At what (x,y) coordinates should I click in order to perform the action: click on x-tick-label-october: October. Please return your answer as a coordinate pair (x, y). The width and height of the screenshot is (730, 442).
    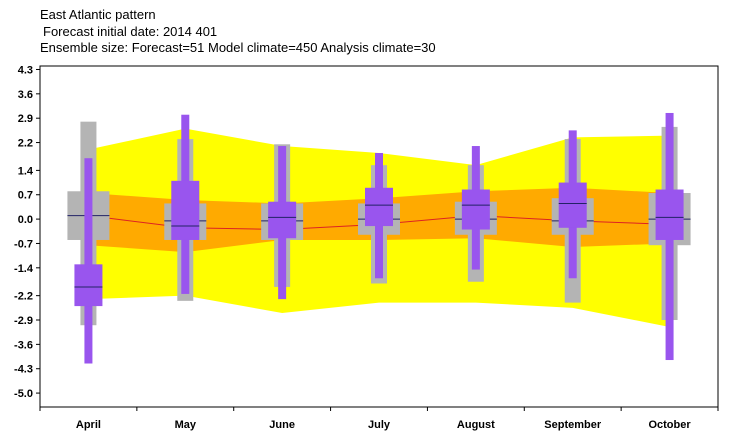
    Looking at the image, I should click on (669, 425).